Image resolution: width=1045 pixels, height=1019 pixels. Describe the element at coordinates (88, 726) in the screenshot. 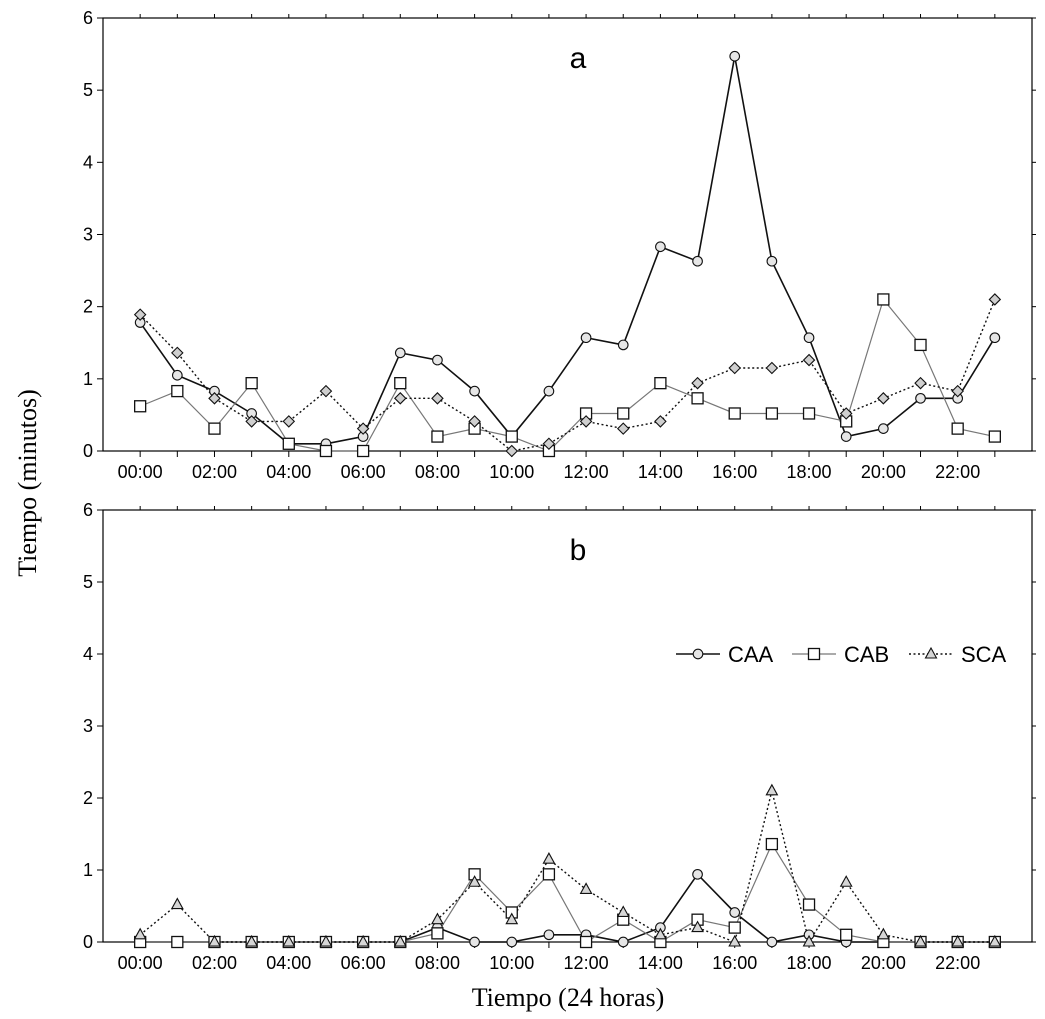

I see `y-tick-label: 3` at that location.